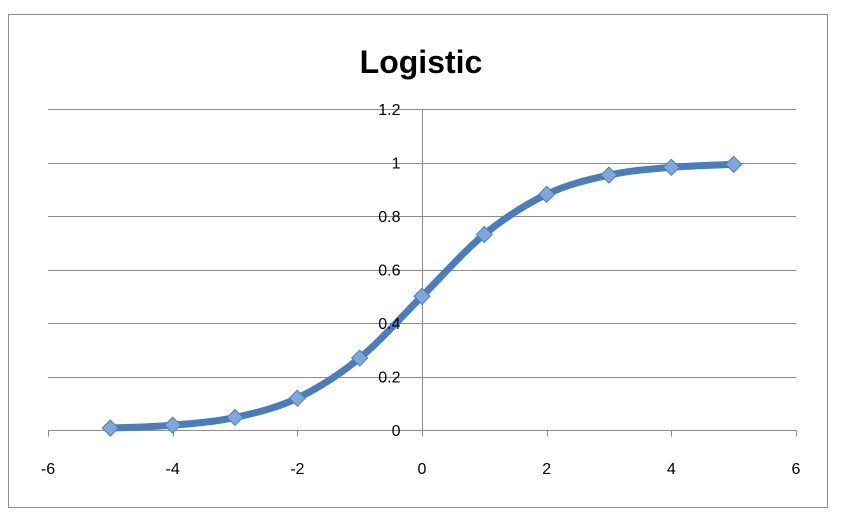 This screenshot has height=531, width=847. Describe the element at coordinates (546, 469) in the screenshot. I see `x-tick-label: 2` at that location.